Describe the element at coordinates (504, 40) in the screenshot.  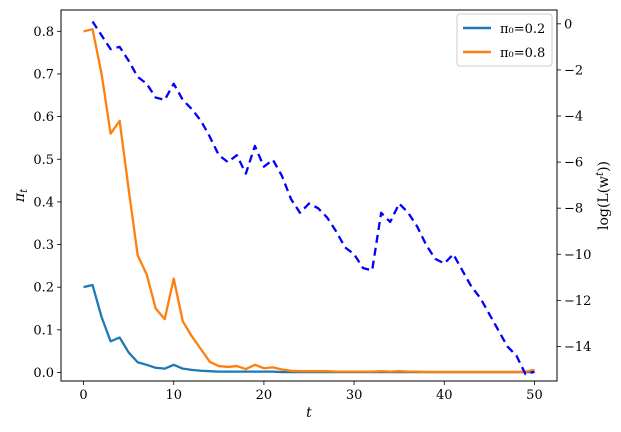
I see `legend: π₀=0.2 π₀=0.8` at that location.